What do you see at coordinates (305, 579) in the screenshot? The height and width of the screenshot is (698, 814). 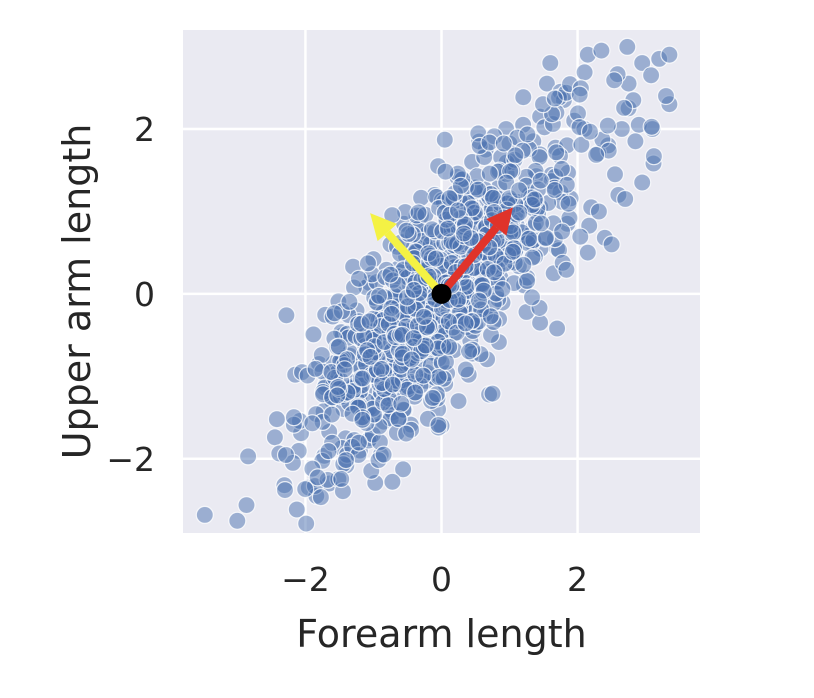 I see `x-tick-label: −2` at bounding box center [305, 579].